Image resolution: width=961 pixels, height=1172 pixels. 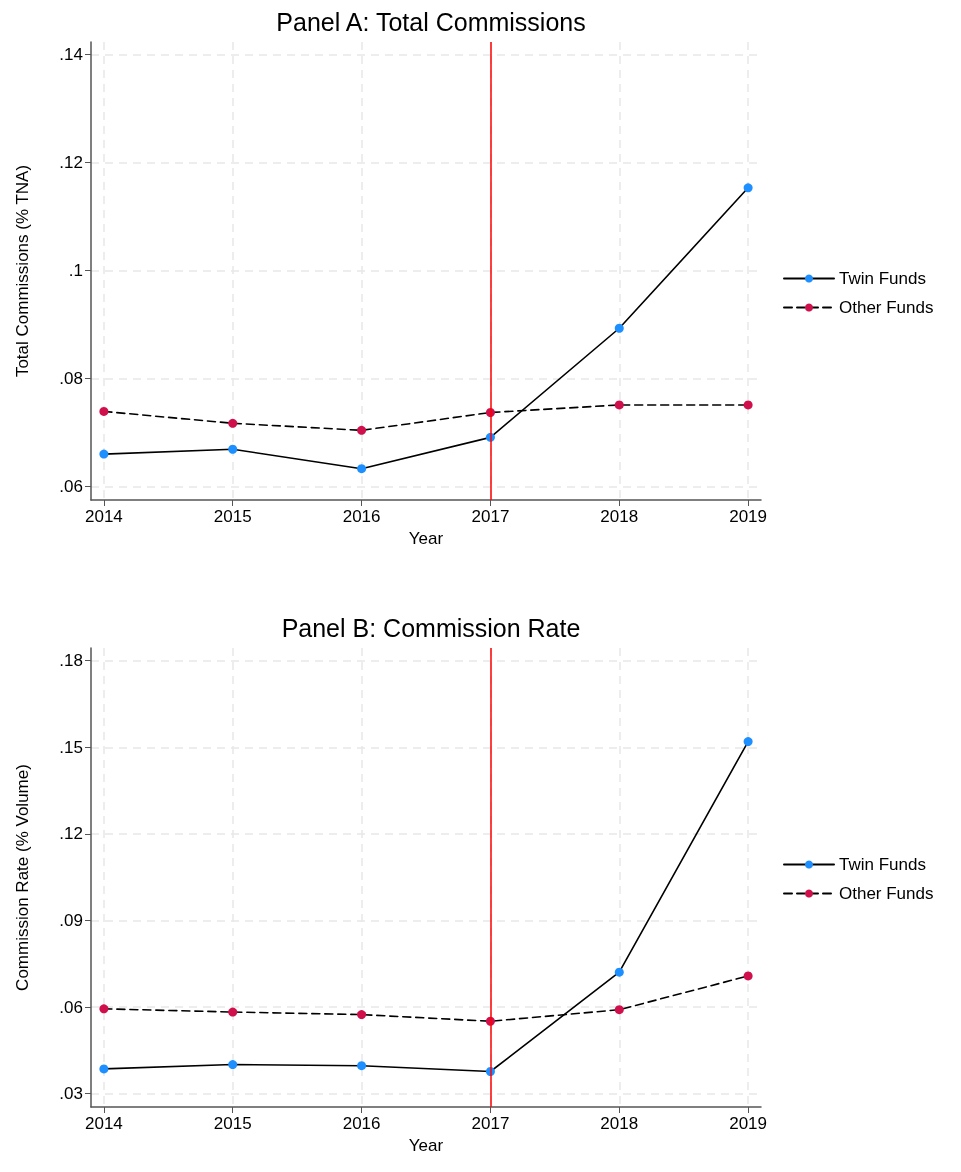 What do you see at coordinates (75, 270) in the screenshot?
I see `y-tick-label: .1` at bounding box center [75, 270].